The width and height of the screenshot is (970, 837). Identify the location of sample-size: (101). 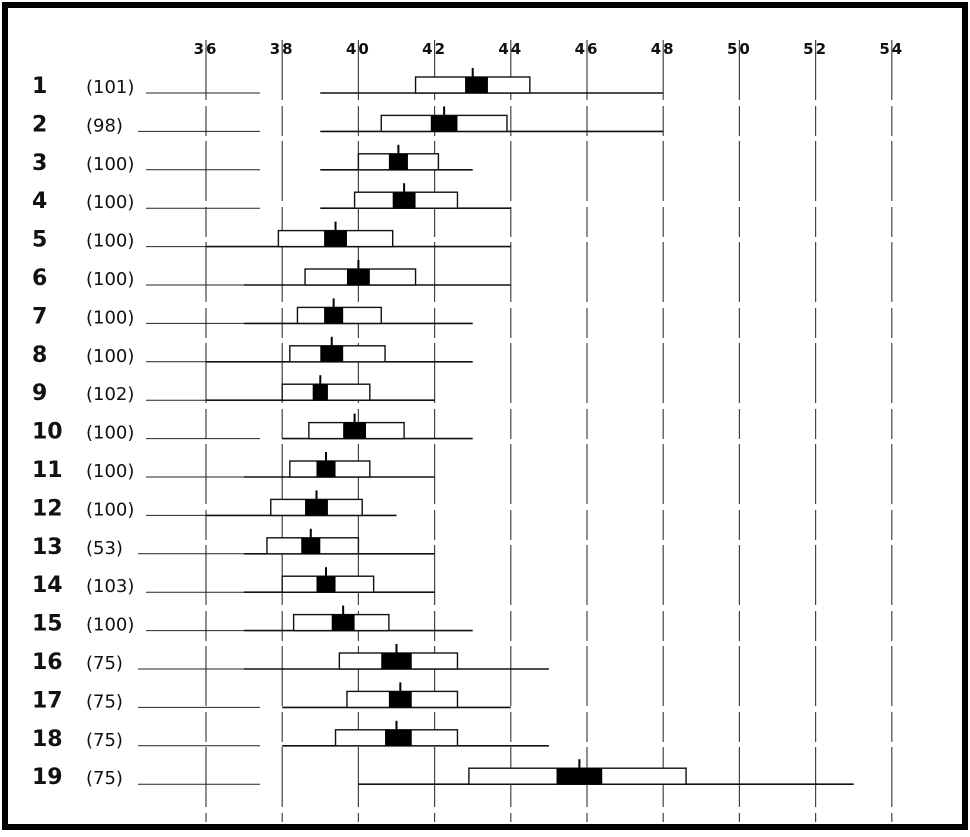
(110, 87).